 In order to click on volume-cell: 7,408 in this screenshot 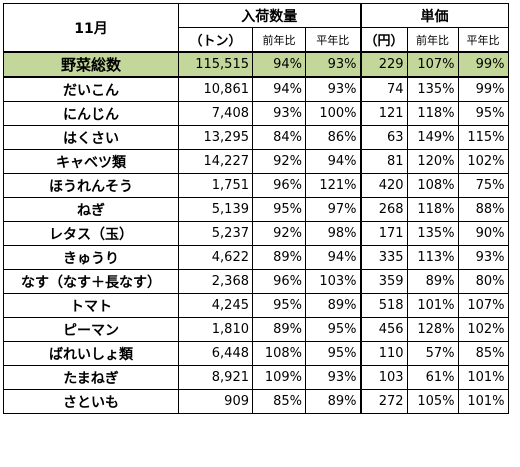, I will do `click(215, 113)`.